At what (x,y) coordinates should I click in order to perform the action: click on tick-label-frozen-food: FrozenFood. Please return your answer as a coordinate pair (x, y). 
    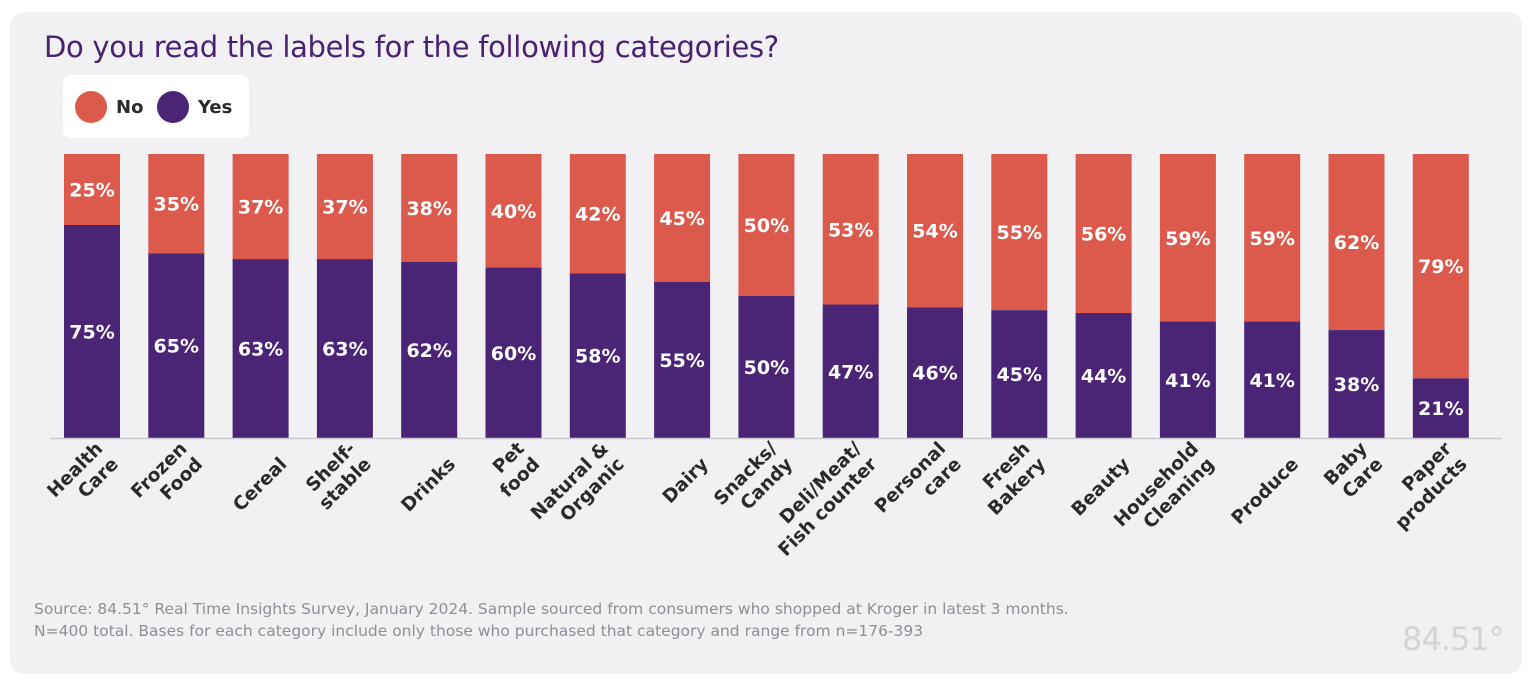
    Looking at the image, I should click on (167, 478).